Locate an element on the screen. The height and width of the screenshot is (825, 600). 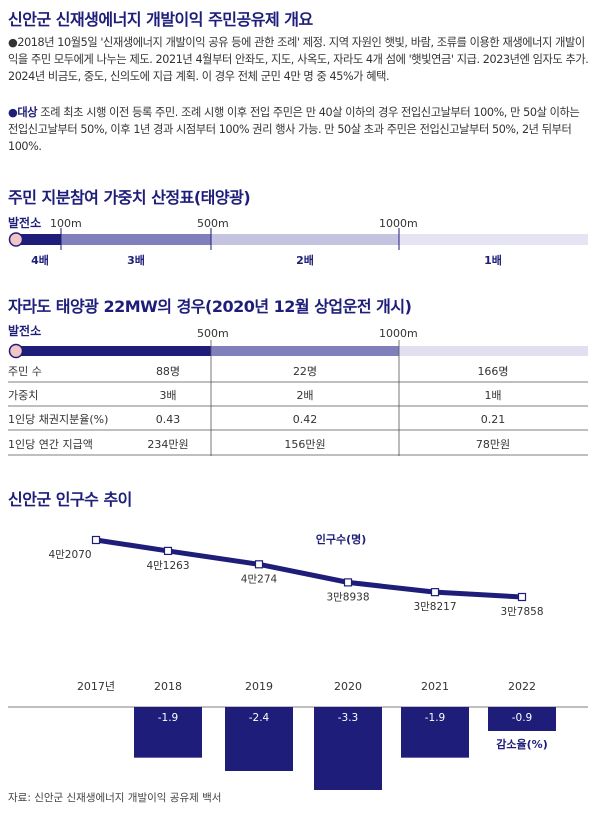
decrease-bar-2022 is located at coordinates (522, 719).